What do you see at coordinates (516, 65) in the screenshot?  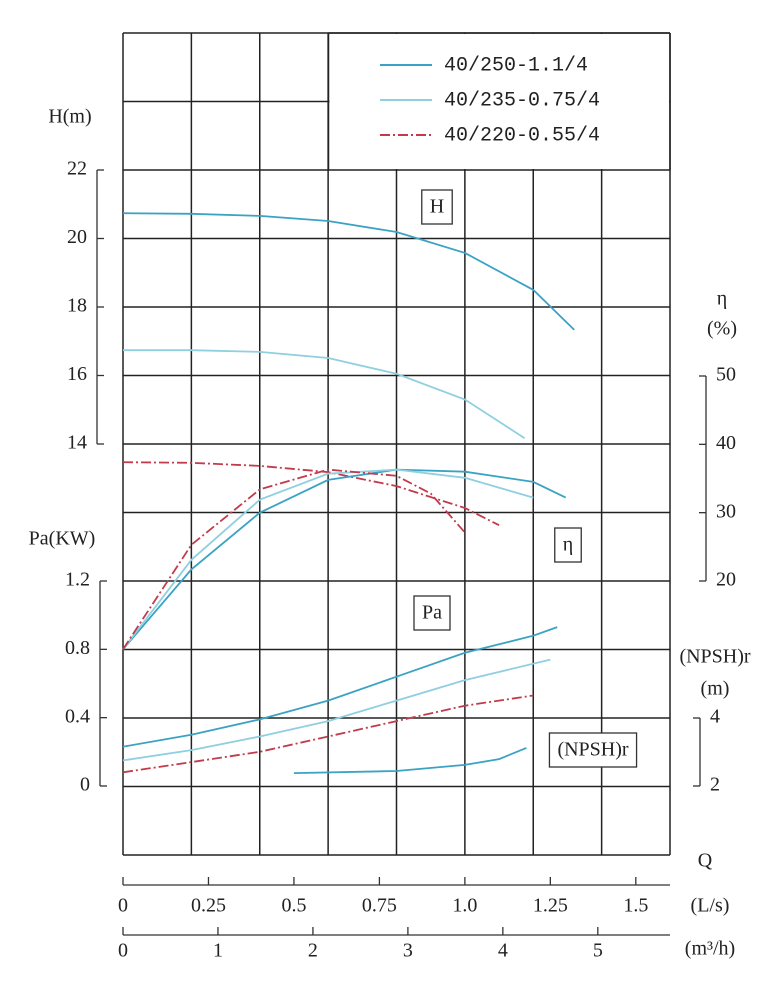 I see `legend-label: 40/250-1.1/4` at bounding box center [516, 65].